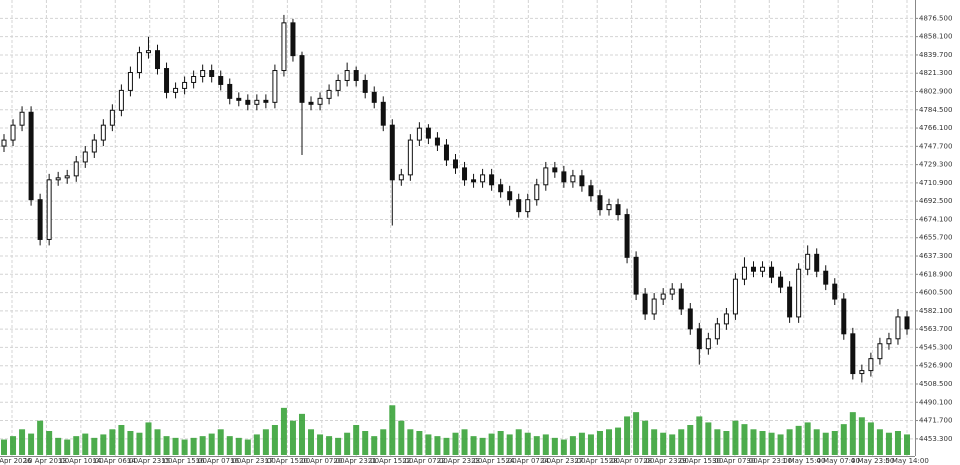 The width and height of the screenshot is (960, 465). I want to click on x-tick-label: 16 Apr 07:00, so click(219, 461).